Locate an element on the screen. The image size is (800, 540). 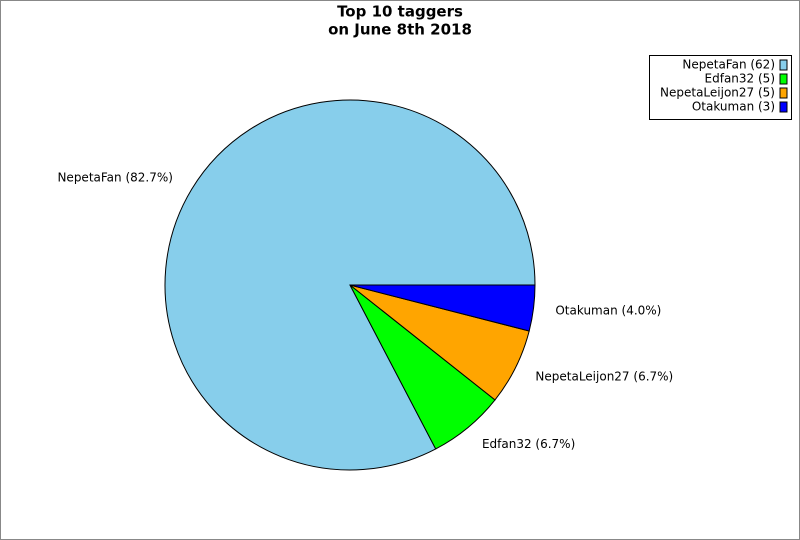
slice-label: NepetaLeijon27 (6.7%) is located at coordinates (604, 377).